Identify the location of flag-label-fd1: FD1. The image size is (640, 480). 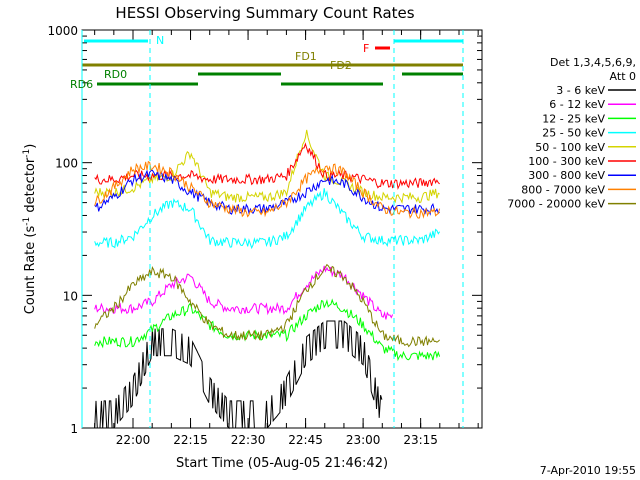
(306, 56).